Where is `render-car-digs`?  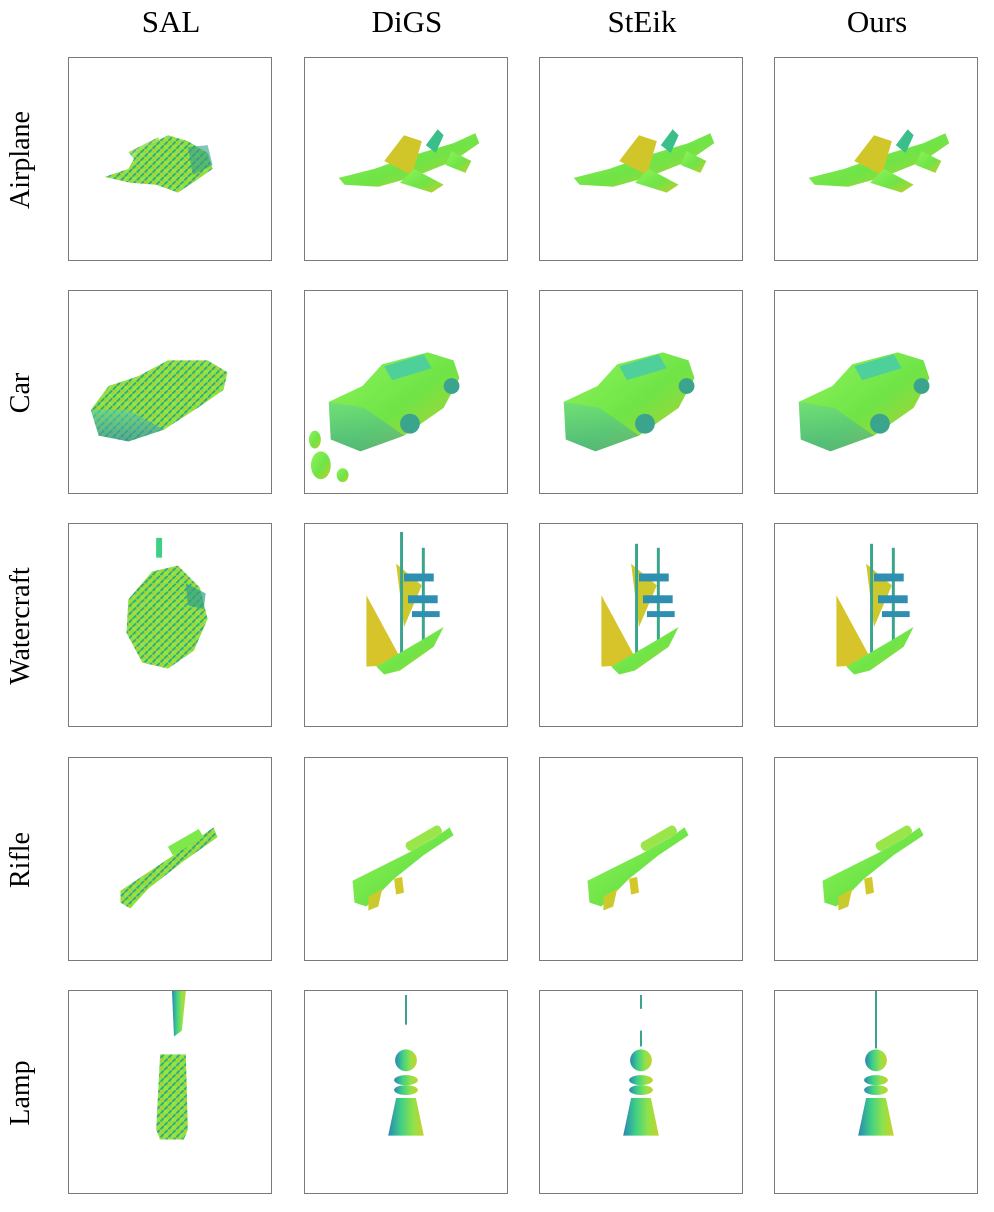 render-car-digs is located at coordinates (406, 392).